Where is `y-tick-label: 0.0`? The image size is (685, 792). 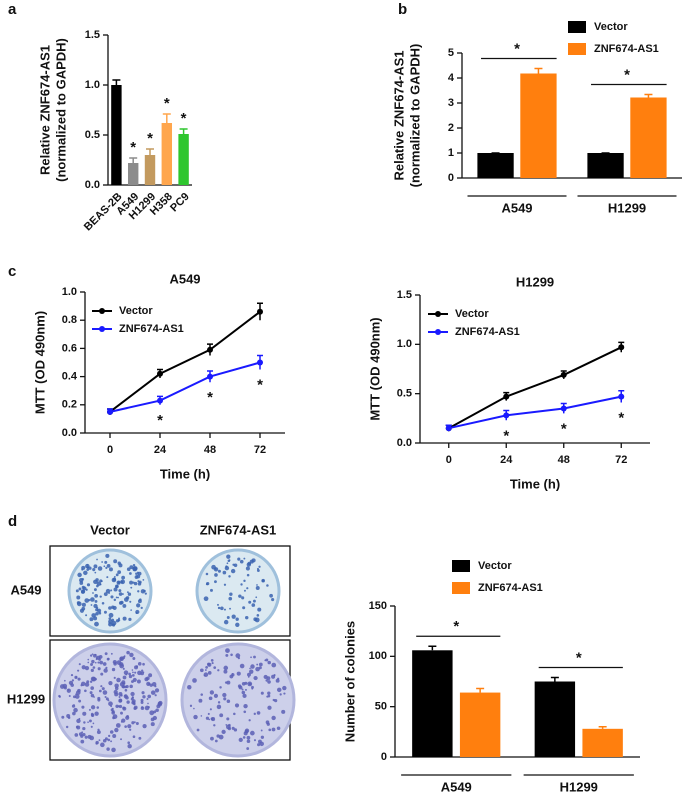
y-tick-label: 0.0 is located at coordinates (404, 443).